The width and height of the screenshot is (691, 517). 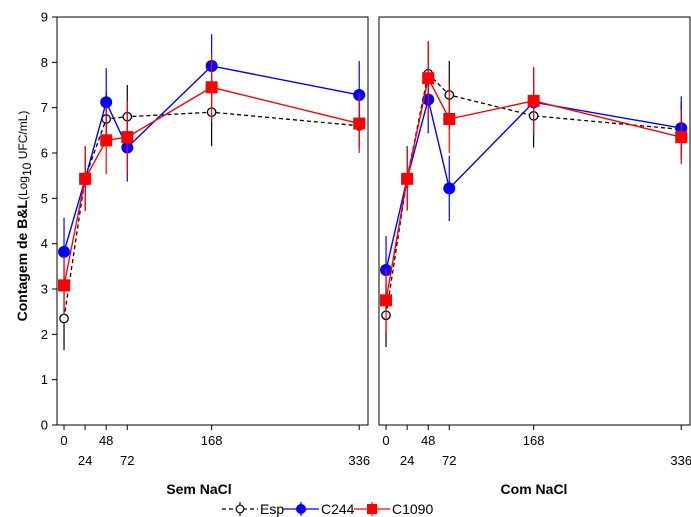 What do you see at coordinates (44, 334) in the screenshot?
I see `y-tick-label: 2` at bounding box center [44, 334].